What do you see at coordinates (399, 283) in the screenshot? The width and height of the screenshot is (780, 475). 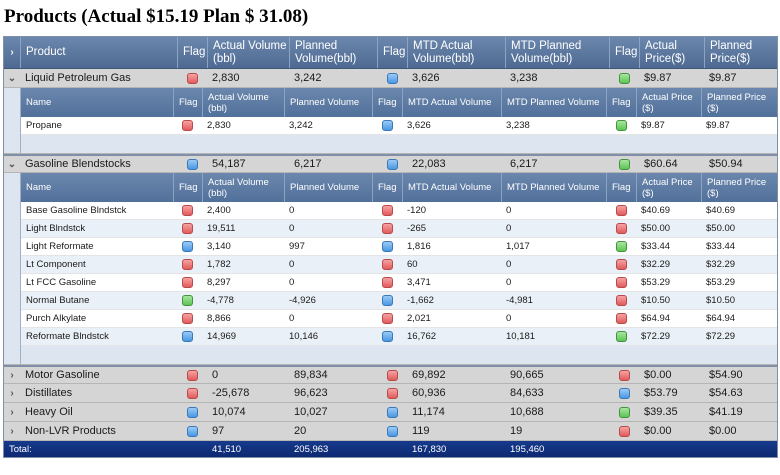 I see `detail-row: Lt FCC Gasoline 8,297 0 3,471 0 $53.29 $53.29` at bounding box center [399, 283].